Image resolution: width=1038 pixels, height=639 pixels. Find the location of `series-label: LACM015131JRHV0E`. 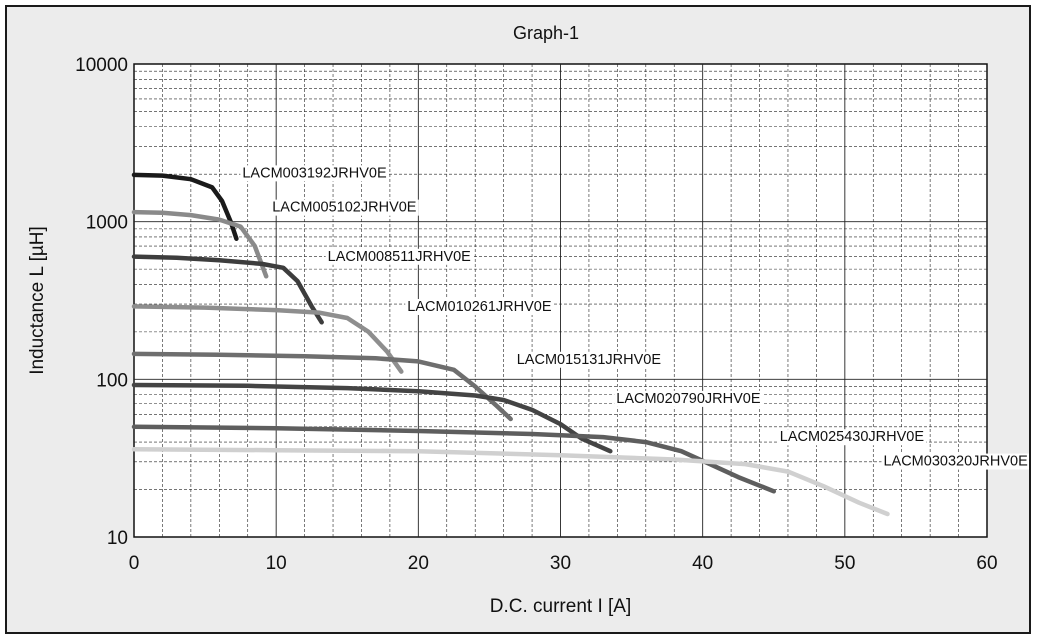

series-label: LACM015131JRHV0E is located at coordinates (589, 360).